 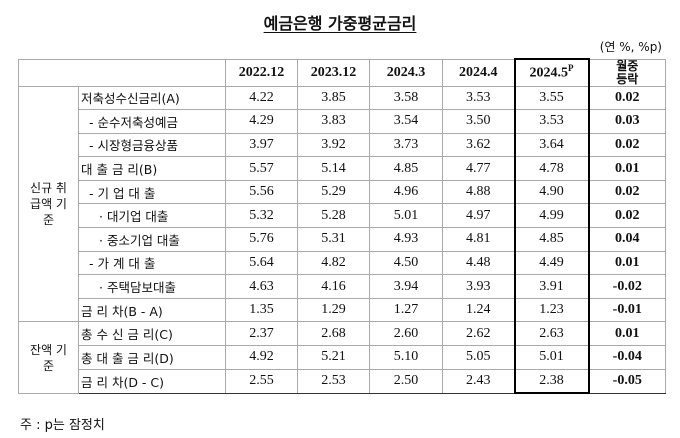 I want to click on value-cell: 0.03, so click(x=627, y=121).